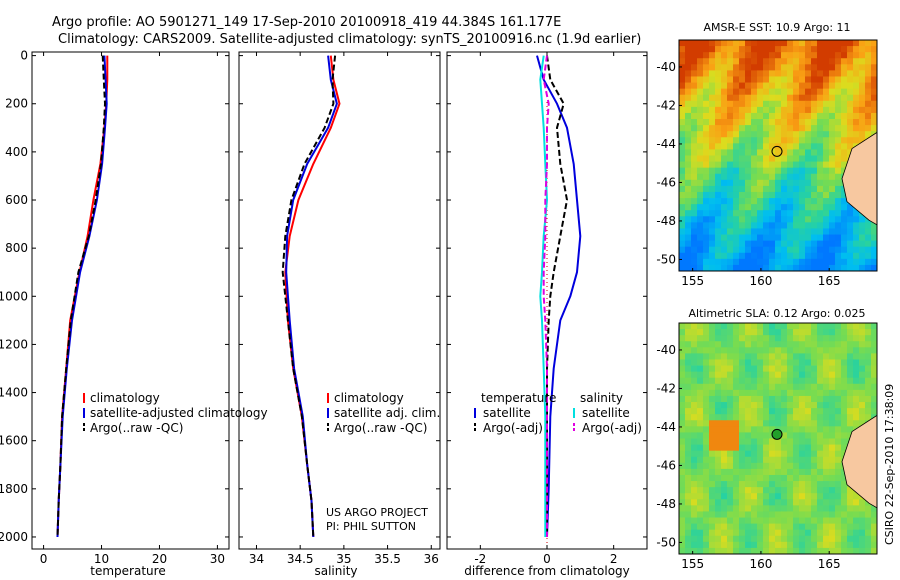 The height and width of the screenshot is (580, 900). Describe the element at coordinates (159, 559) in the screenshot. I see `x-tick-label: 20` at that location.